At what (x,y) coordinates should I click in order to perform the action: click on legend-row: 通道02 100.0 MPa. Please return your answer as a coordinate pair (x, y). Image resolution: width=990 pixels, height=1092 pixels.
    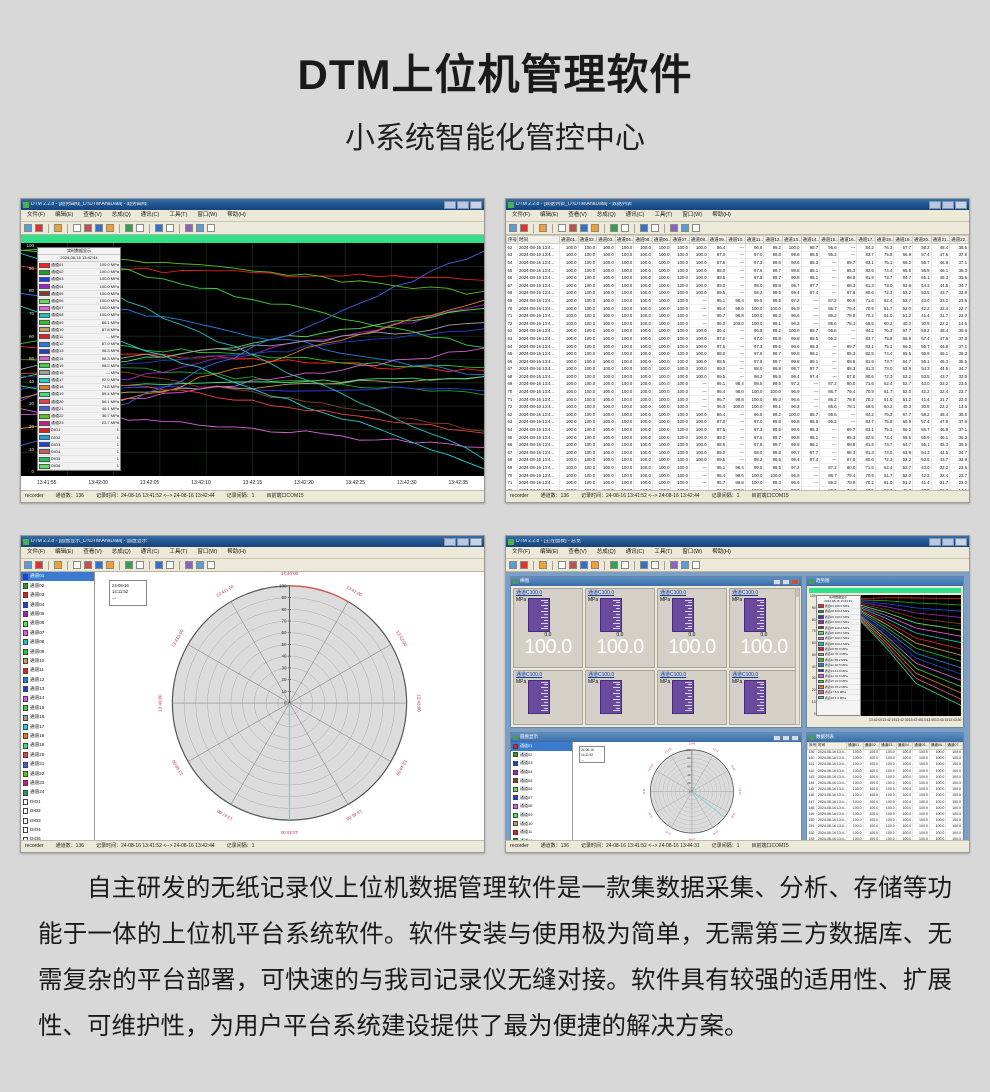
    Looking at the image, I should click on (79, 273).